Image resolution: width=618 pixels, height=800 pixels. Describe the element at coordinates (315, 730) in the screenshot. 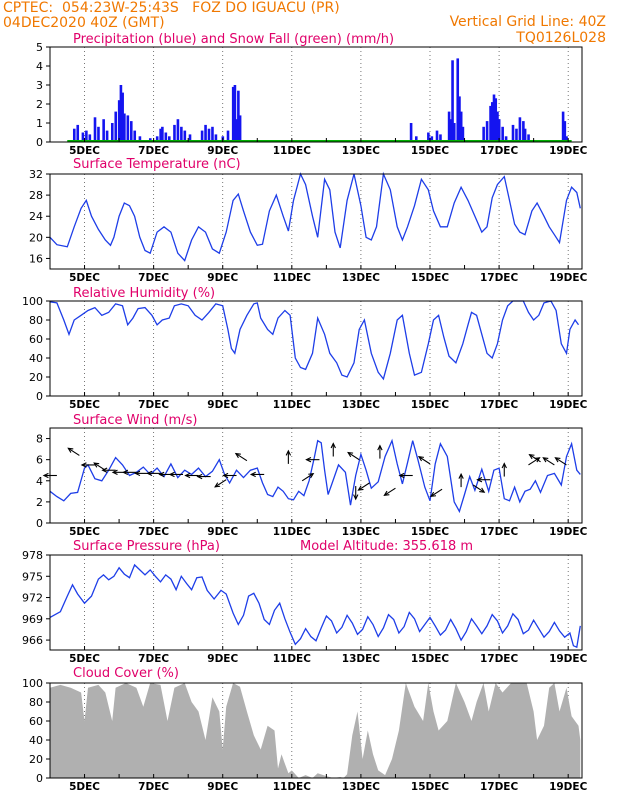

I see `cloud-area` at that location.